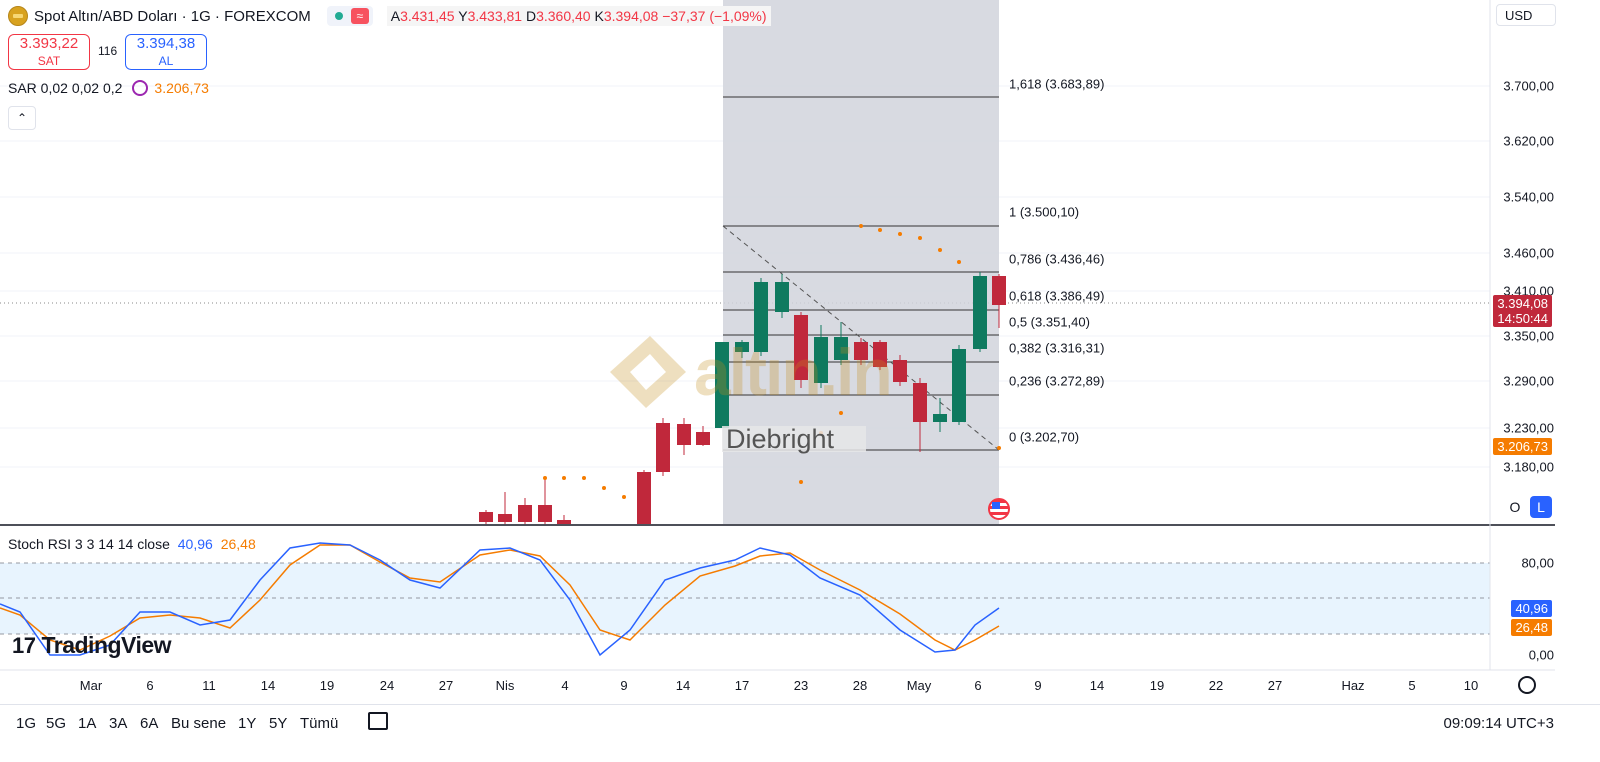 This screenshot has width=1600, height=762. I want to click on stoch-k-tag: 40,96, so click(1531, 608).